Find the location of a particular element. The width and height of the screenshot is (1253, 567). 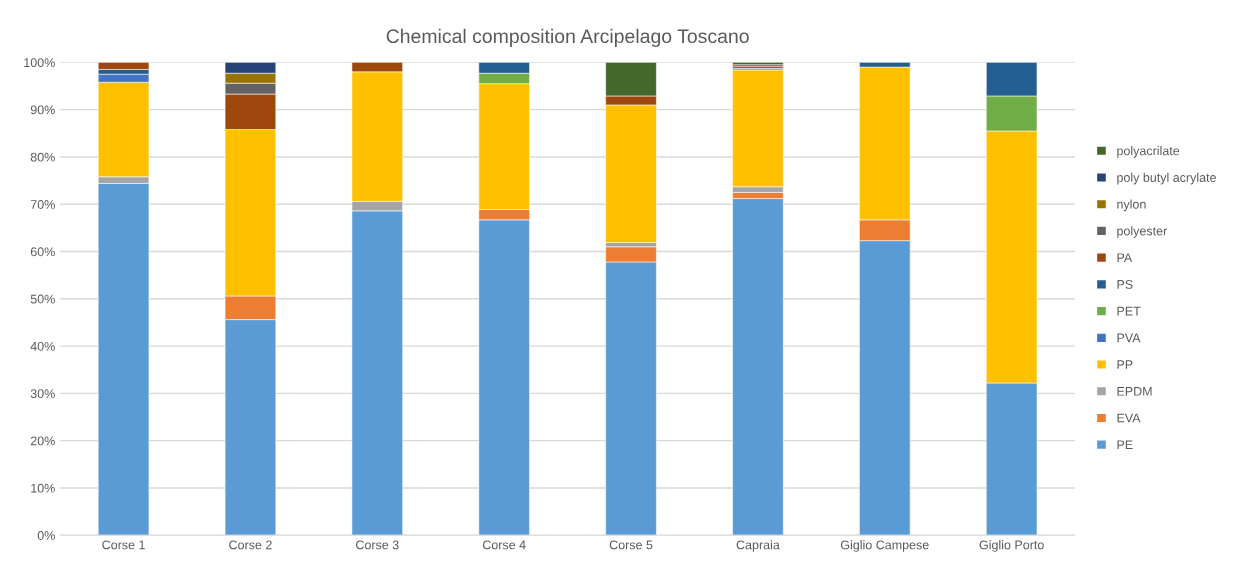

legend-label: EVA is located at coordinates (1129, 418).